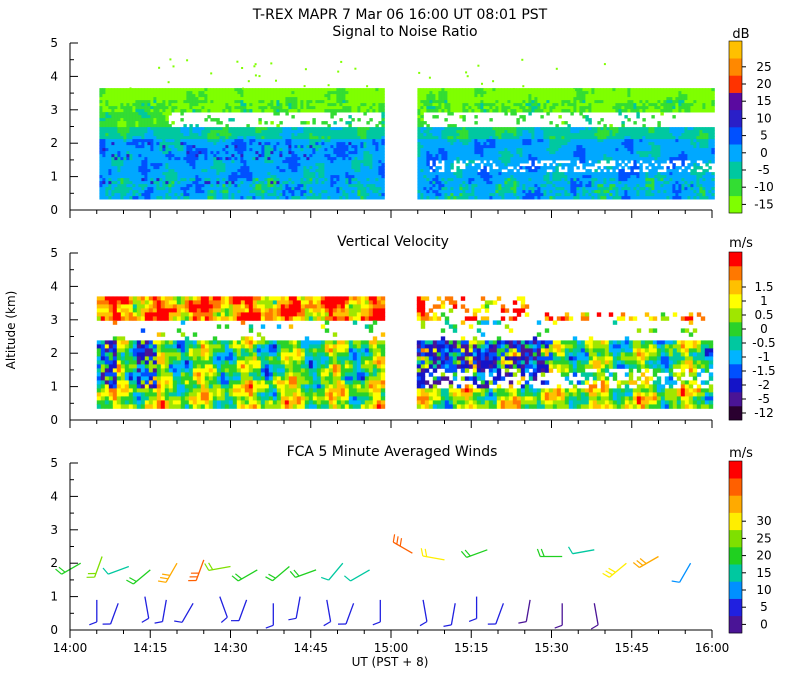 This screenshot has width=800, height=700. Describe the element at coordinates (741, 243) in the screenshot. I see `velocity-colorbar-units: m/s` at that location.